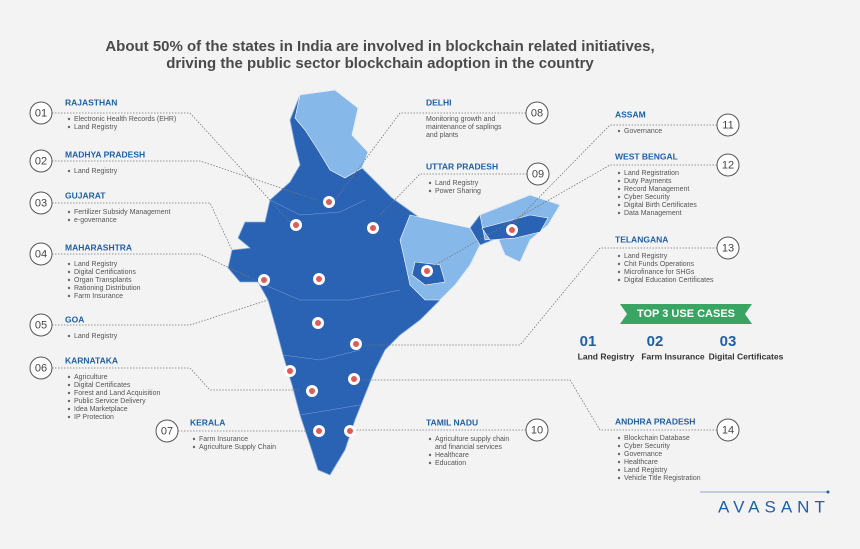 The width and height of the screenshot is (860, 549). What do you see at coordinates (655, 341) in the screenshot?
I see `top-number: 02` at bounding box center [655, 341].